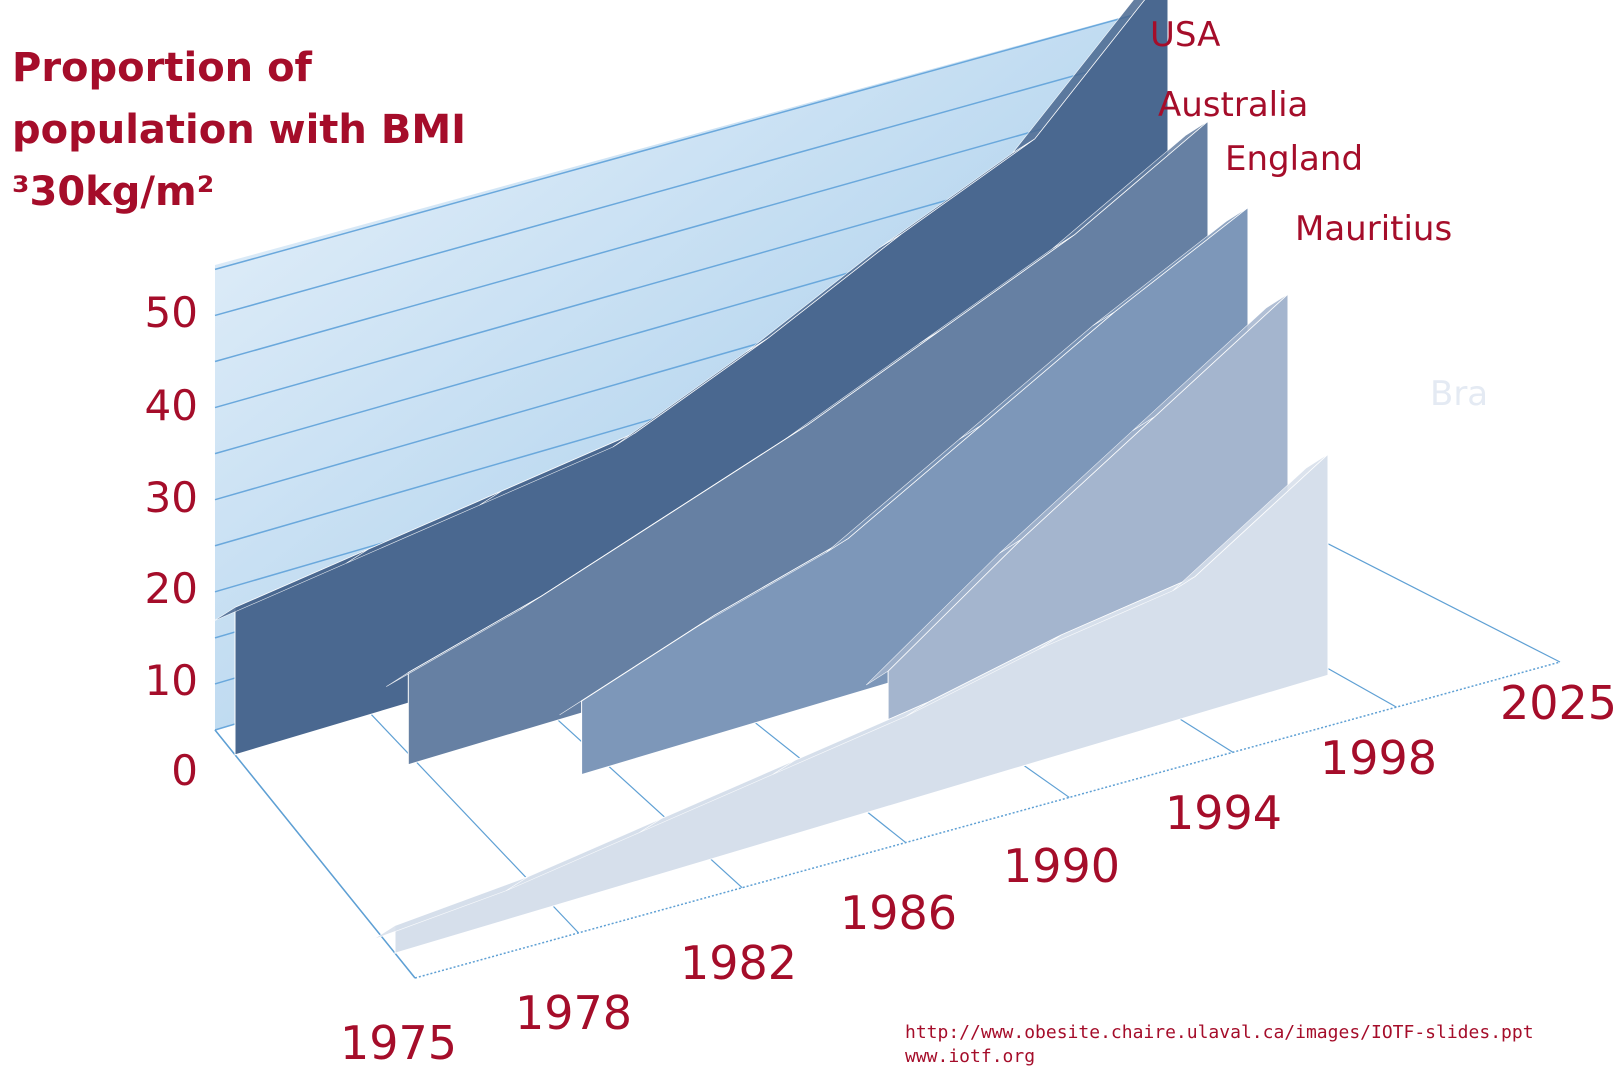 This screenshot has height=1073, width=1624. Describe the element at coordinates (184, 770) in the screenshot. I see `y-tick-label: 0` at that location.